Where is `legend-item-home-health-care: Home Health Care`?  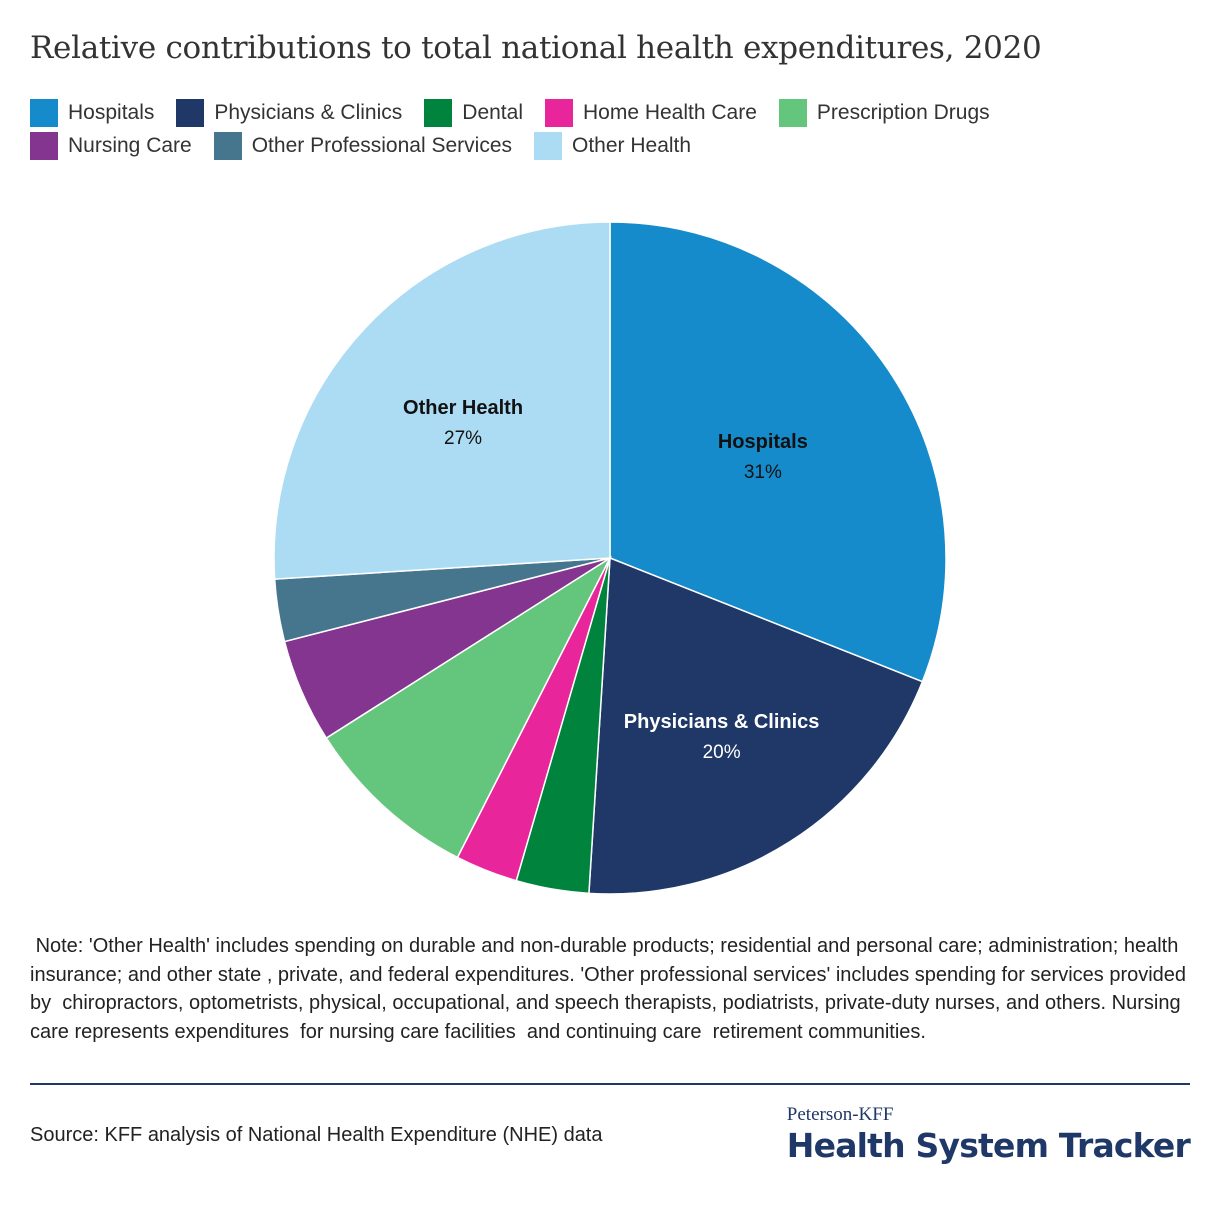 legend-item-home-health-care: Home Health Care is located at coordinates (650, 112).